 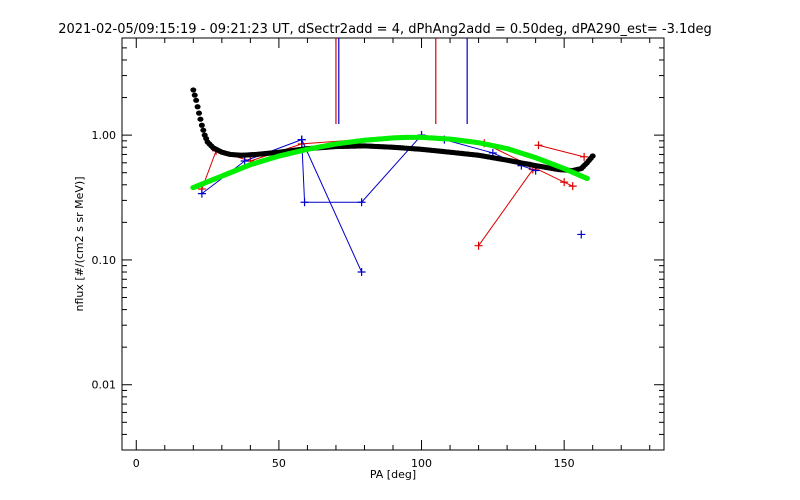 What do you see at coordinates (332, 206) in the screenshot?
I see `blue-series-line` at bounding box center [332, 206].